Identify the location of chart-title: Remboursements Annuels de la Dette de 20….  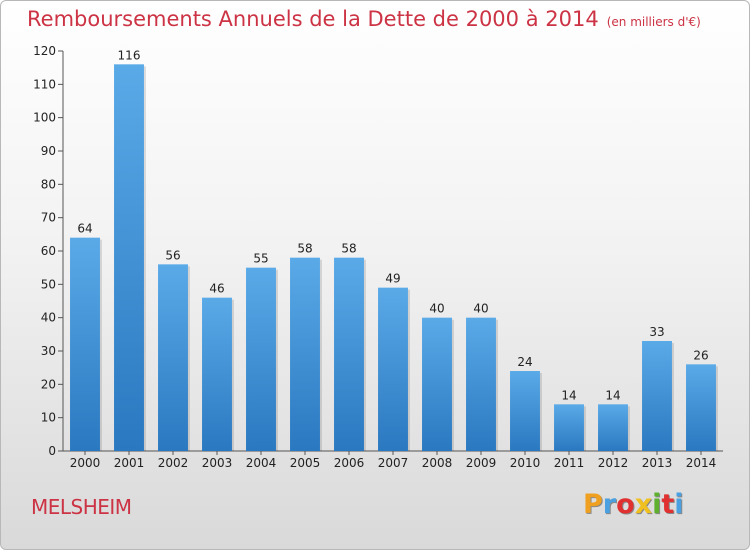
(364, 19).